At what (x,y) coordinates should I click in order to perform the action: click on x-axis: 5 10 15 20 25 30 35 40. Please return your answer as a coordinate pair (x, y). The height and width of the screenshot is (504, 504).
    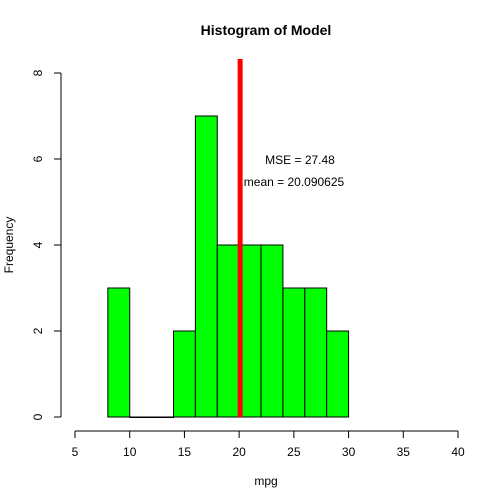
    Looking at the image, I should click on (268, 444).